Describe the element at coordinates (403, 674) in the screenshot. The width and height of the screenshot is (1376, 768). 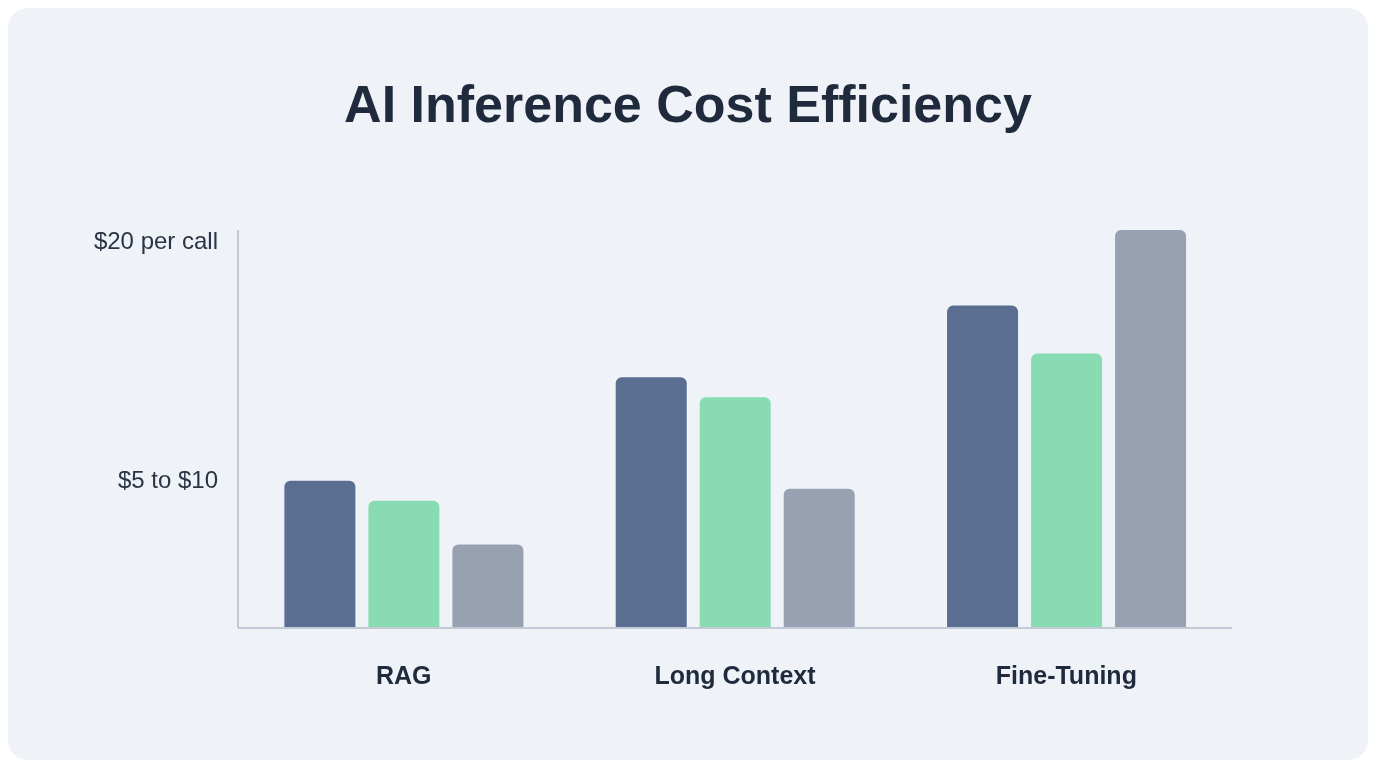
I see `x-tick-label: RAG` at that location.